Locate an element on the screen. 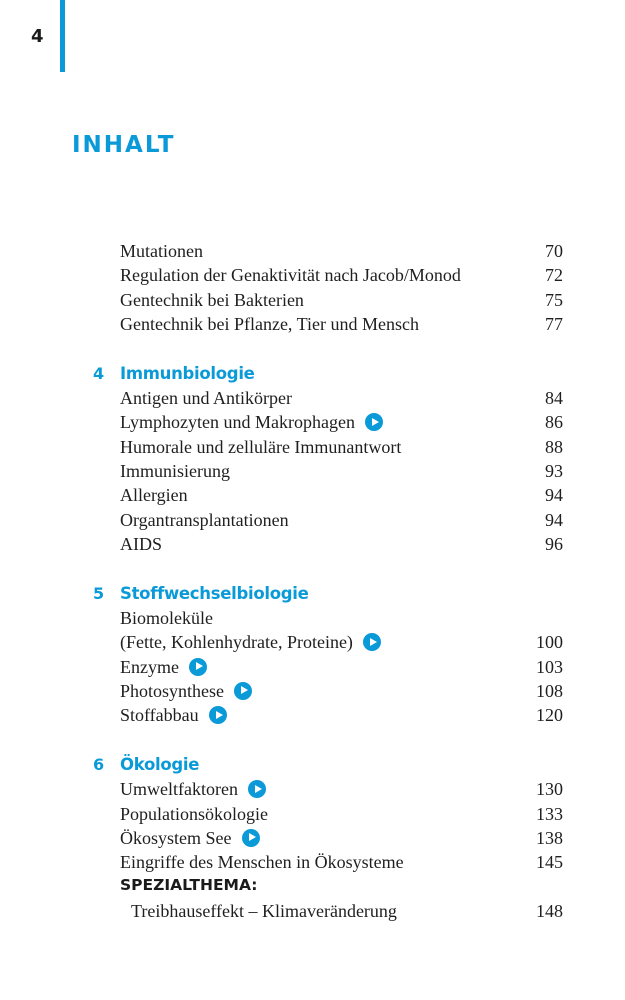  entry-title: Enzyme is located at coordinates (149, 666).